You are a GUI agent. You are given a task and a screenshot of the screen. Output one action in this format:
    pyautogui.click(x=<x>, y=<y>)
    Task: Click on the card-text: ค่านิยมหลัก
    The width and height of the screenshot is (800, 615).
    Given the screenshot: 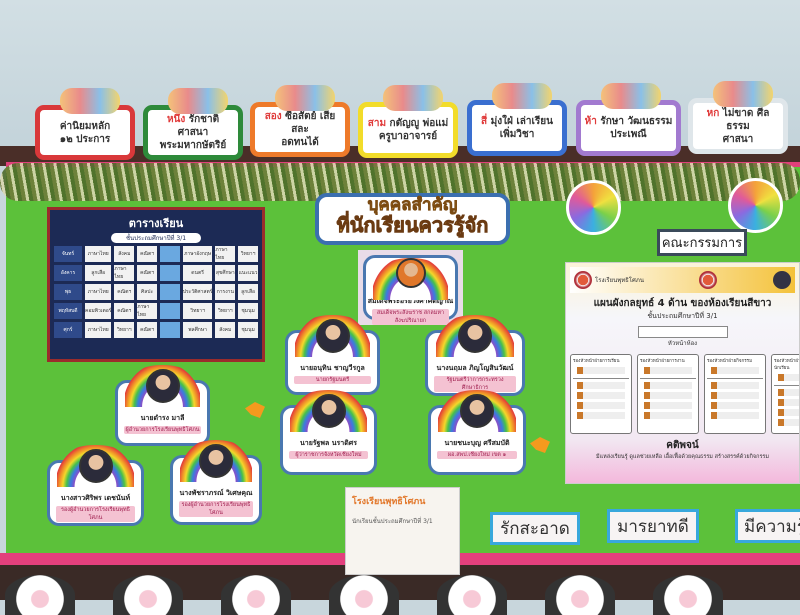 What is the action you would take?
    pyautogui.click(x=85, y=126)
    